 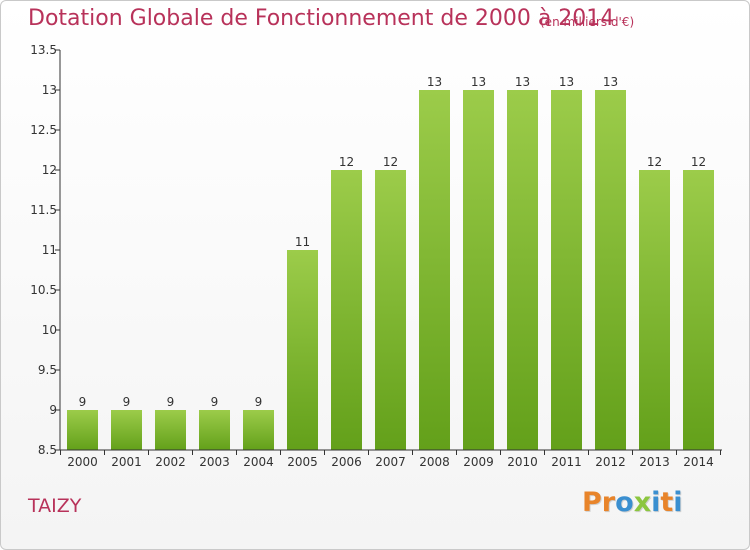 I want to click on bar-2008, so click(x=434, y=270).